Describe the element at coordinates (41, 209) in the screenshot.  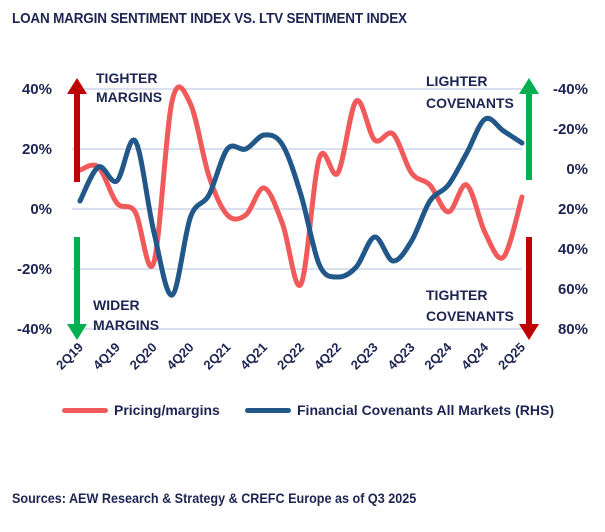
I see `left-tick-label: 0%` at that location.